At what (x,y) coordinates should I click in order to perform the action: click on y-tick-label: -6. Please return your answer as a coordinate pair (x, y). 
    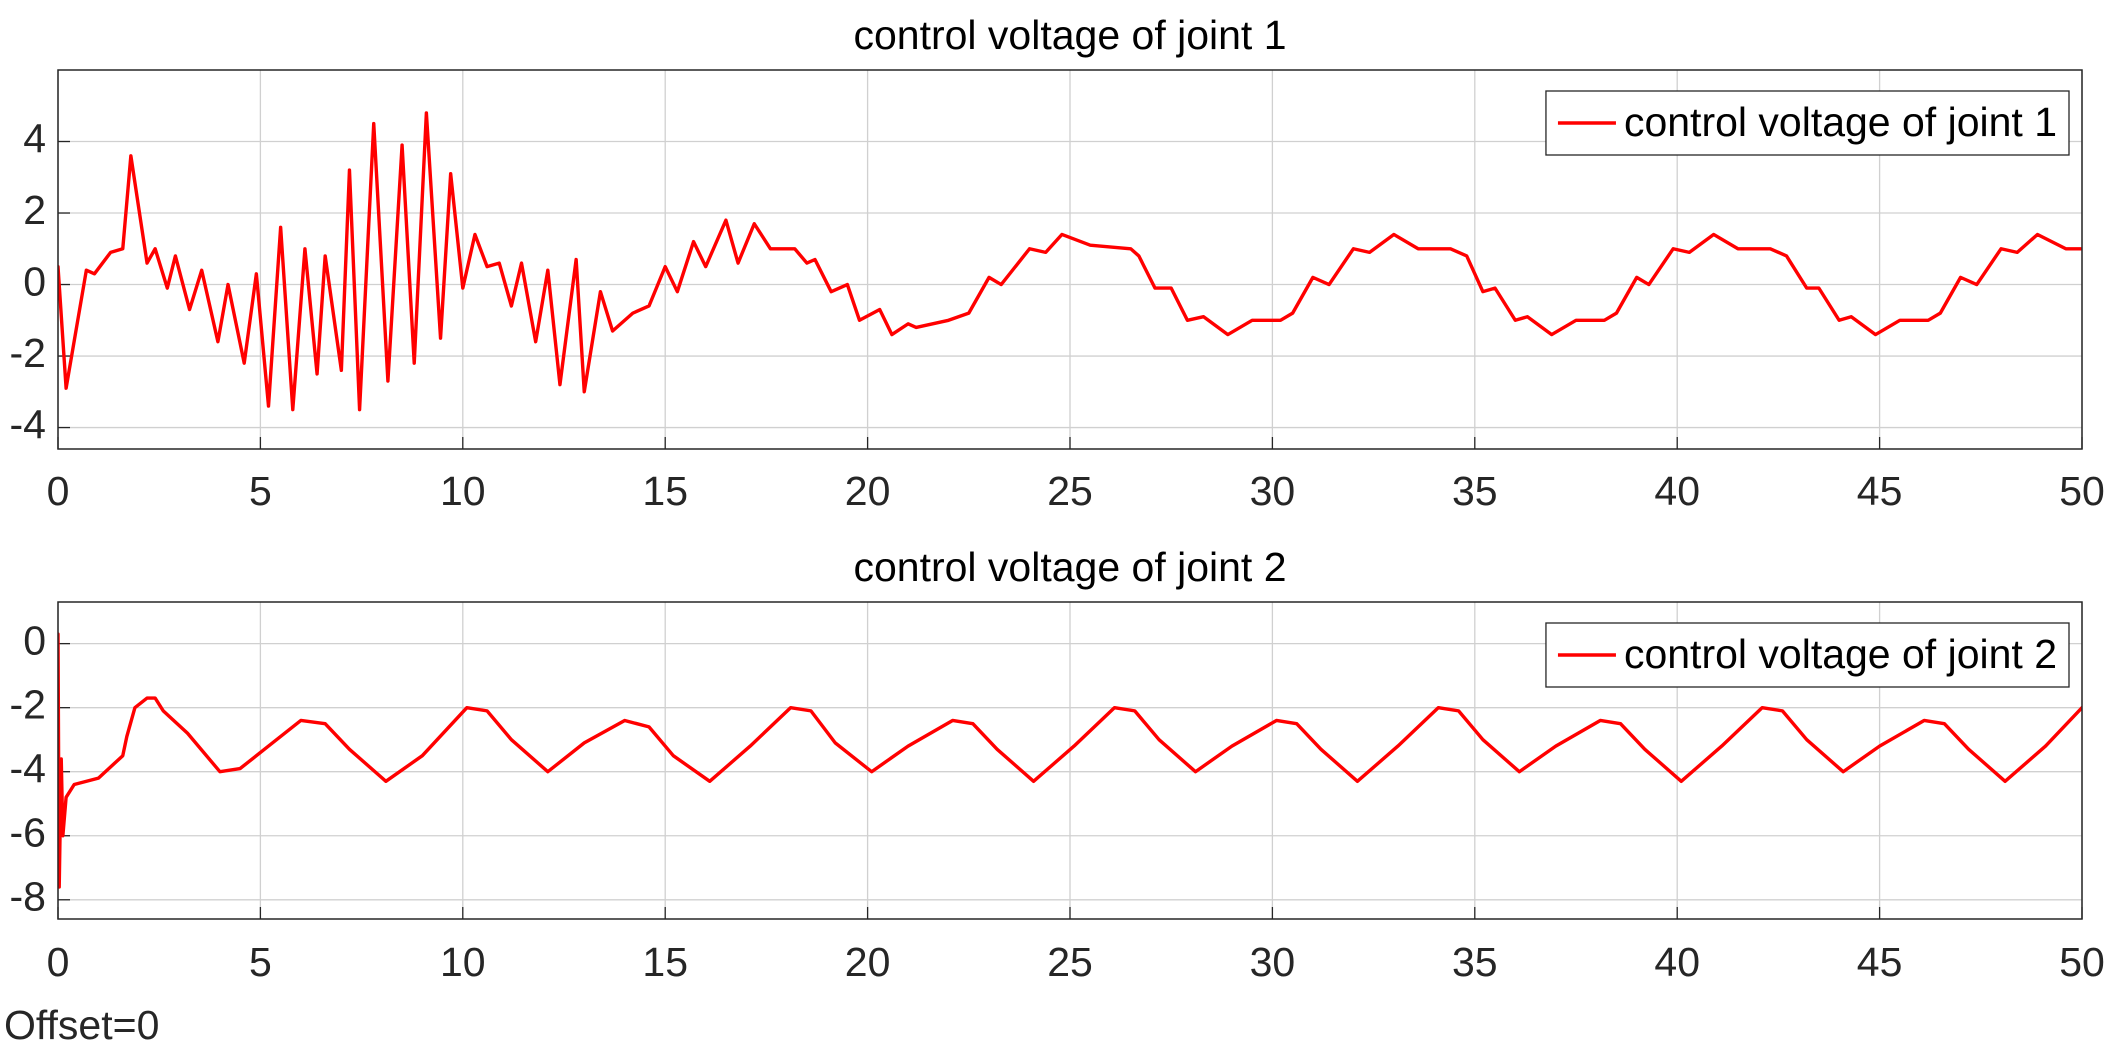
    Looking at the image, I should click on (28, 833).